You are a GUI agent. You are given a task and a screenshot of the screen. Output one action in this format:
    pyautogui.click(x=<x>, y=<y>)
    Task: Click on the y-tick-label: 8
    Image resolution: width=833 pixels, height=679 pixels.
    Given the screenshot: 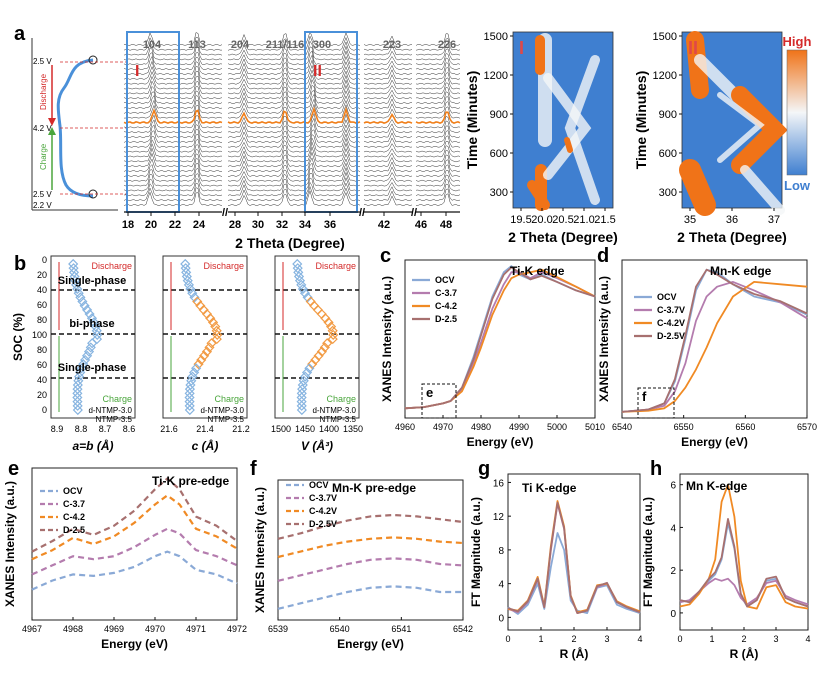 What is the action you would take?
    pyautogui.click(x=501, y=551)
    